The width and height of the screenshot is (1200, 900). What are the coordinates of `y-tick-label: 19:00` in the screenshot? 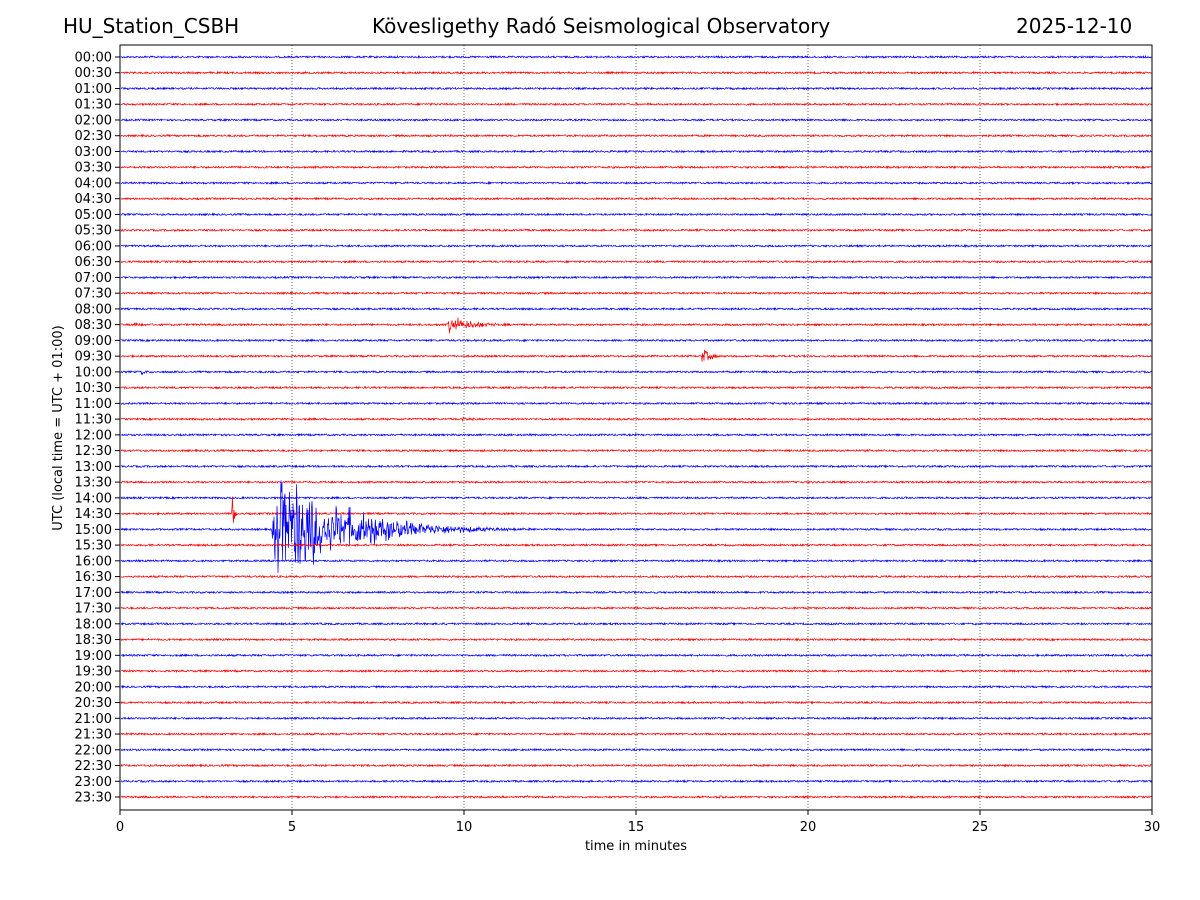 It's located at (93, 656).